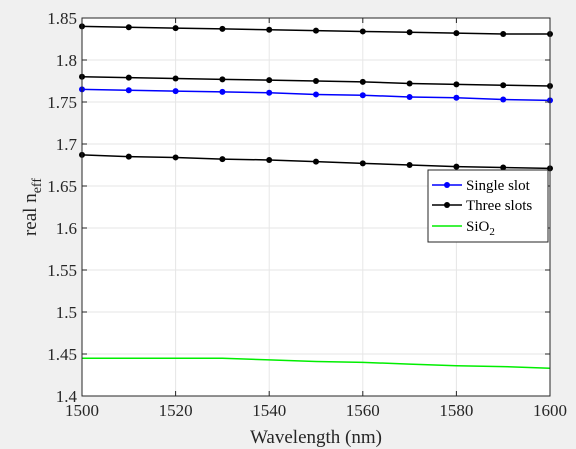 This screenshot has width=576, height=449. I want to click on legend-label-three-slots: Three slots, so click(499, 206).